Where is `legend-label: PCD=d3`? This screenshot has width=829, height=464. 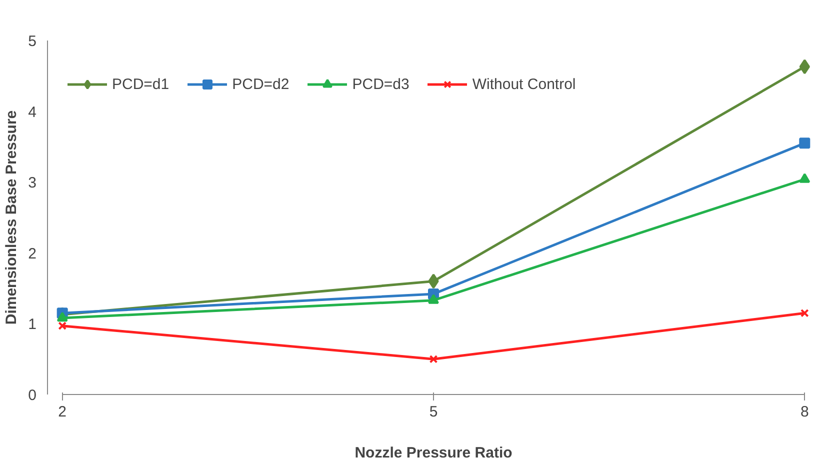
legend-label: PCD=d3 is located at coordinates (381, 84).